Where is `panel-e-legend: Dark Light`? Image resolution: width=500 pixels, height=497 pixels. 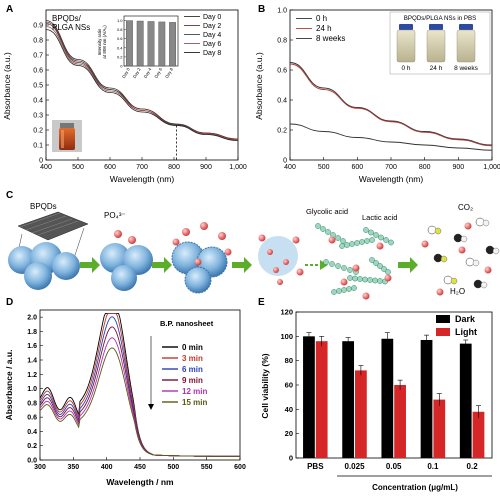
panel-e-legend: Dark Light is located at coordinates (456, 325).